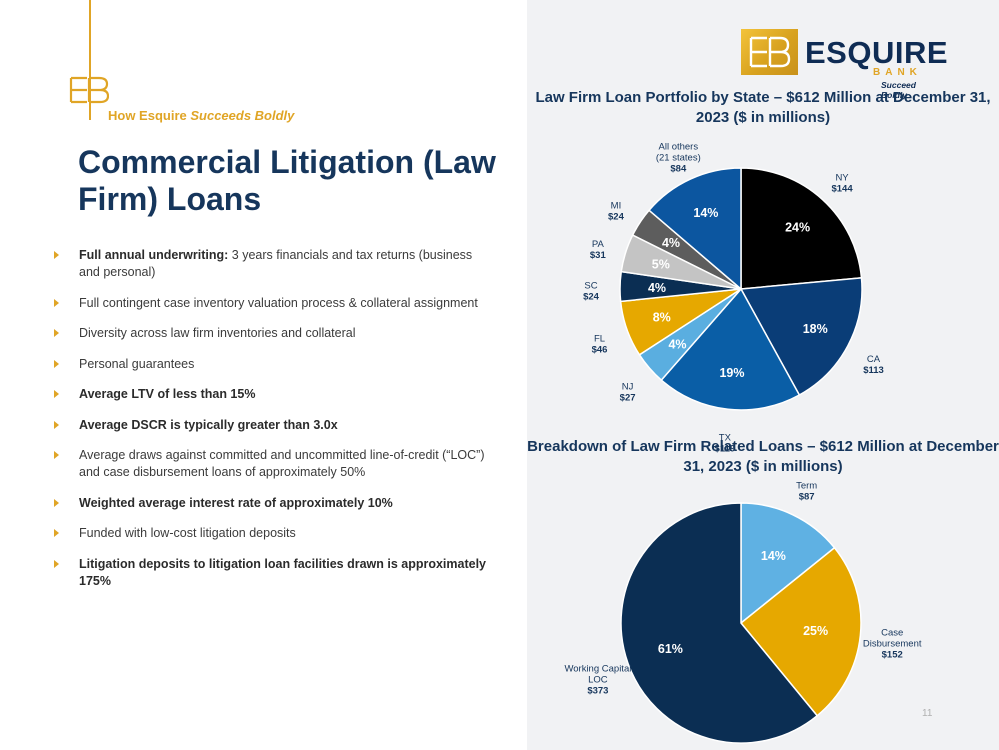  Describe the element at coordinates (788, 563) in the screenshot. I see `pie-slice-term` at that location.